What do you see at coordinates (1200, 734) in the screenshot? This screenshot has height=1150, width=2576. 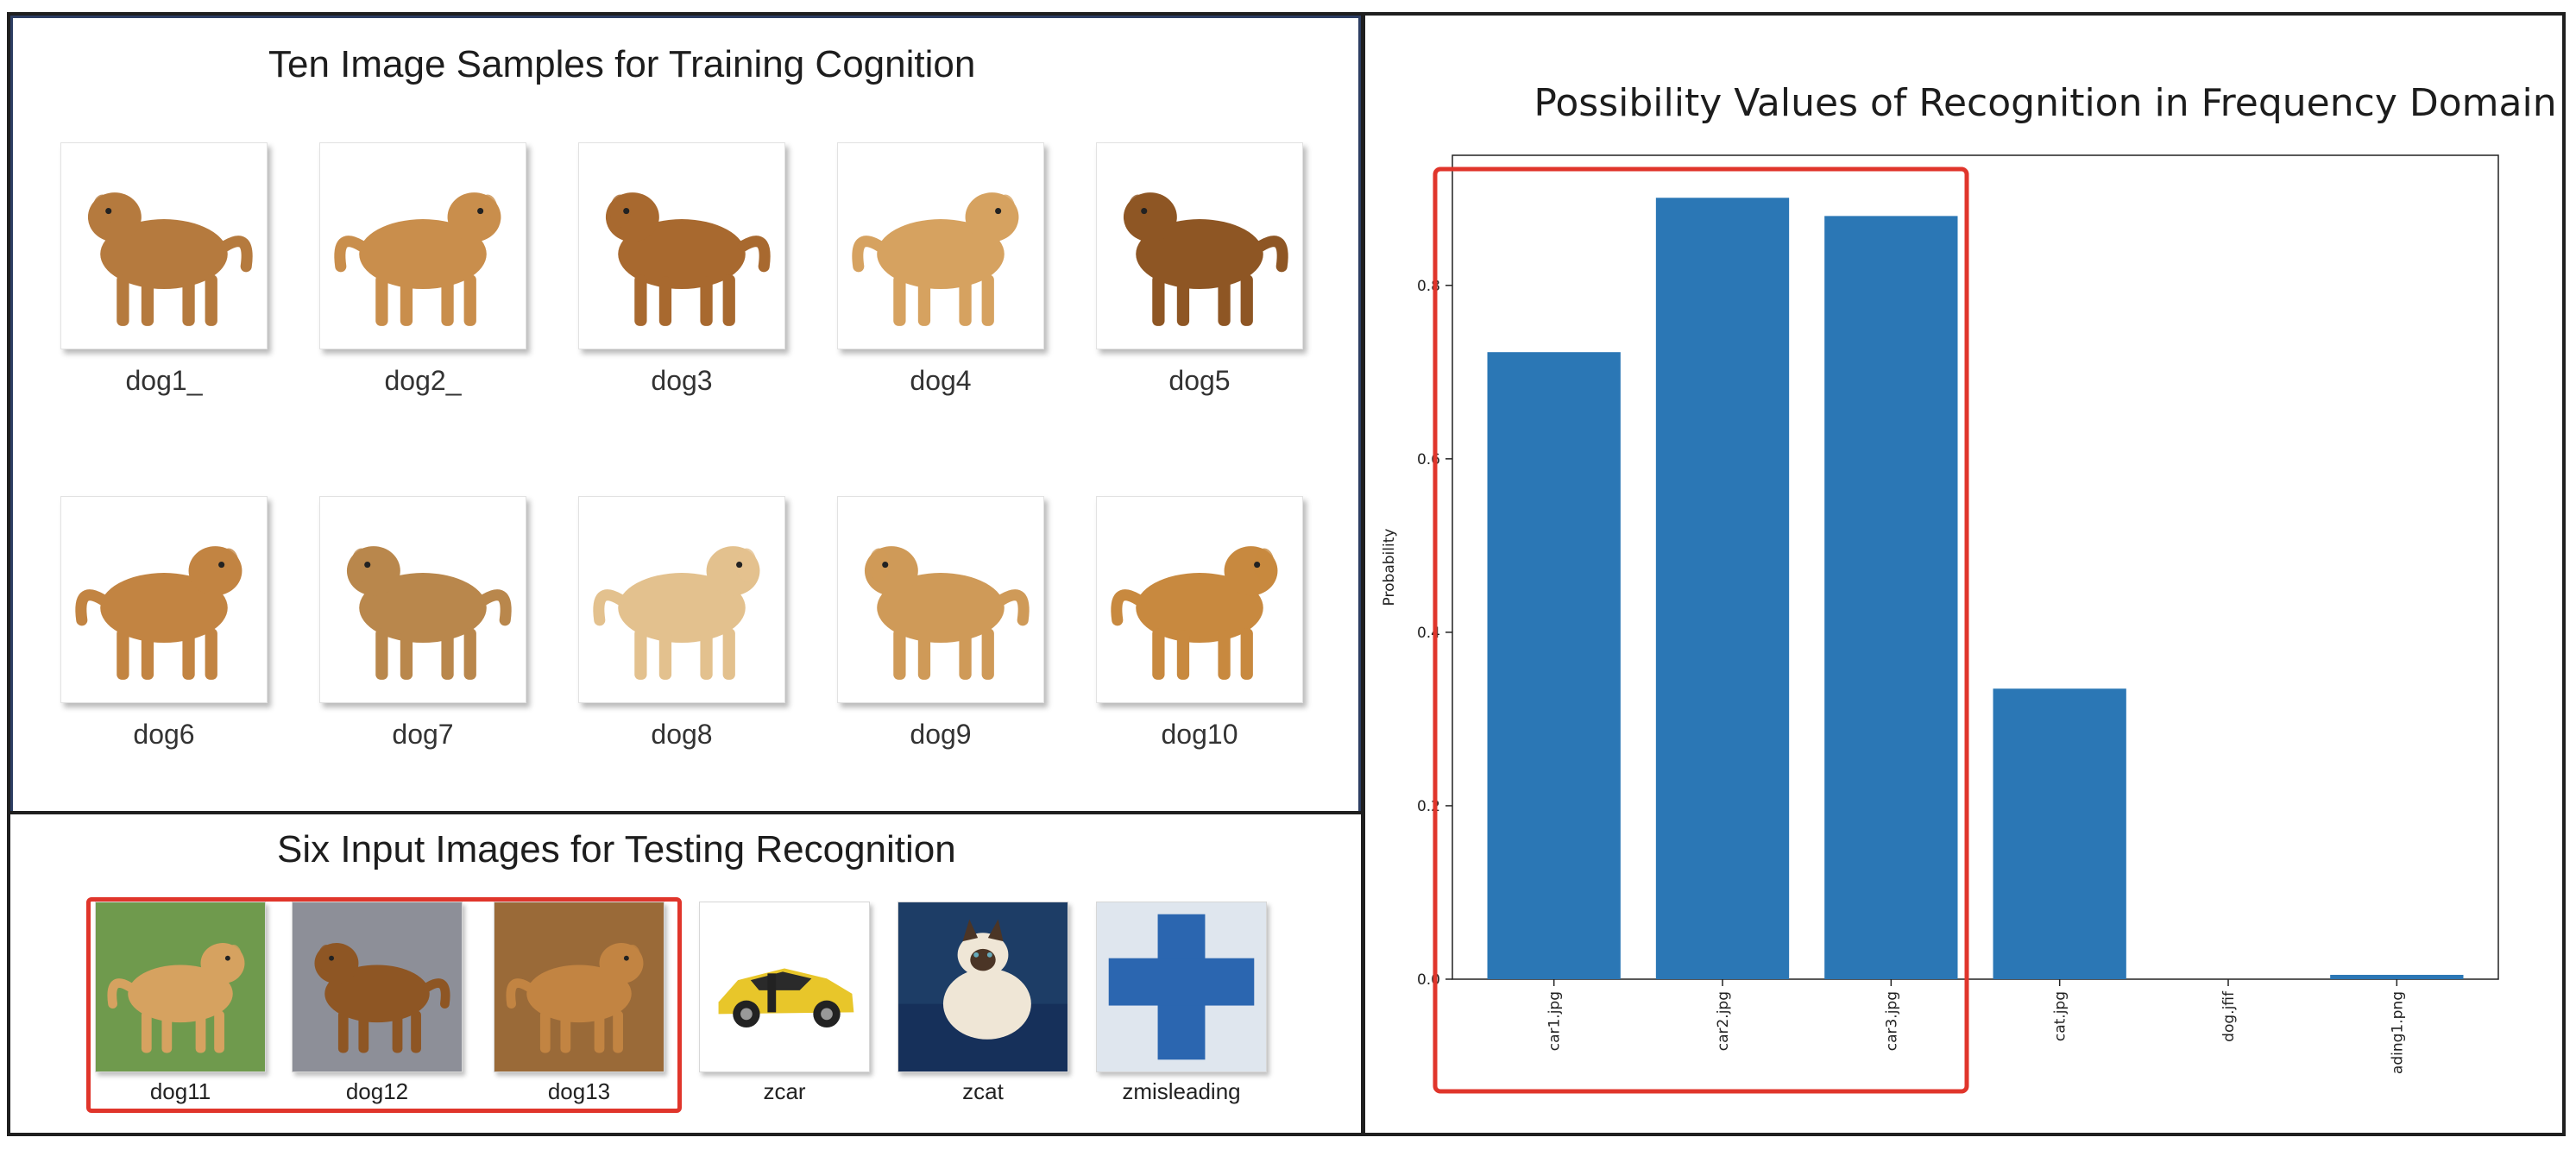 I see `training-thumbnail-label: dog10` at bounding box center [1200, 734].